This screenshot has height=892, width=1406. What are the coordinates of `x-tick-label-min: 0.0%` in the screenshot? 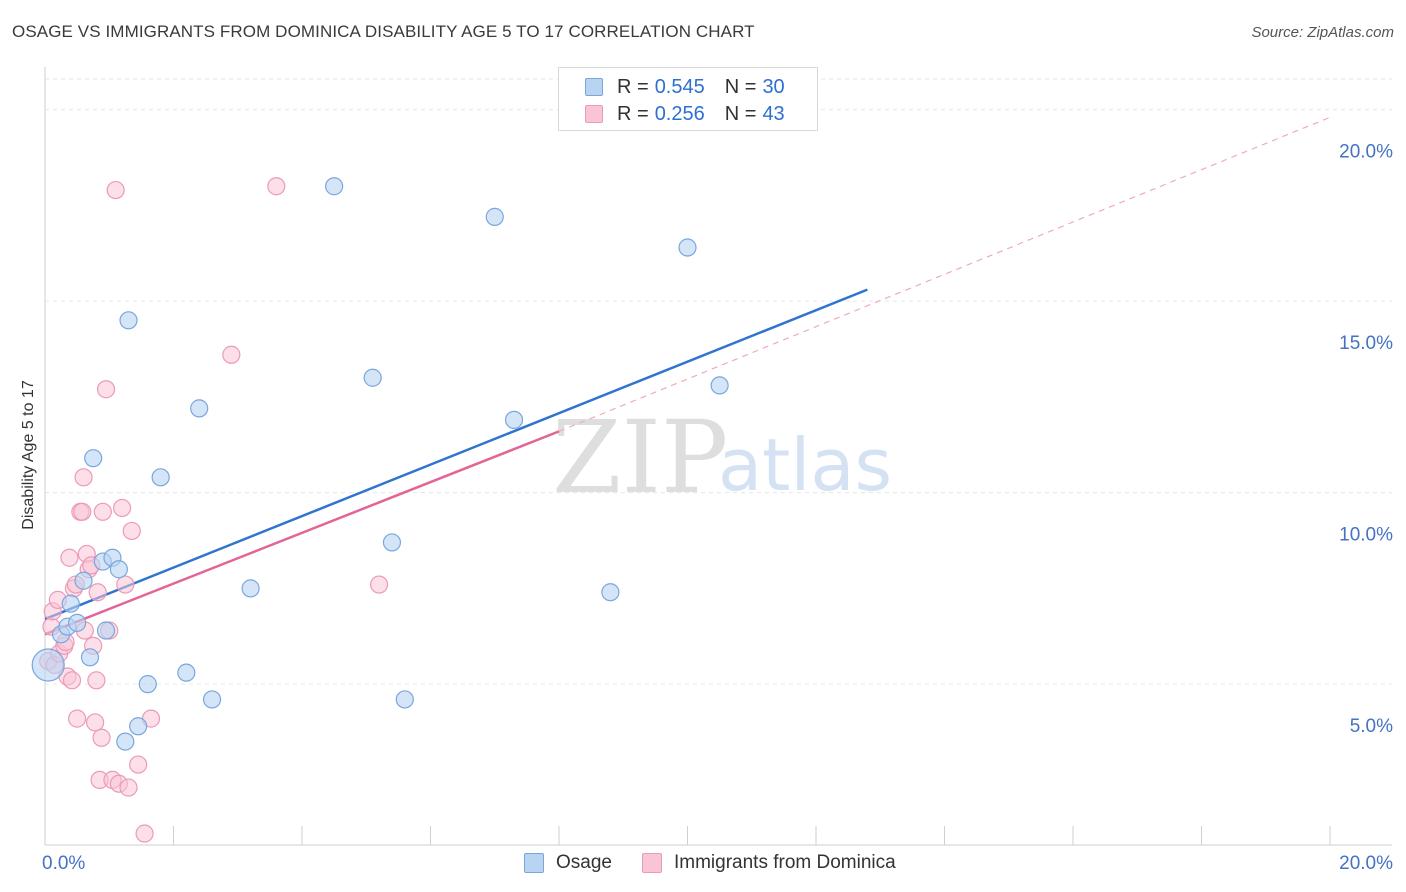 It's located at (63, 863).